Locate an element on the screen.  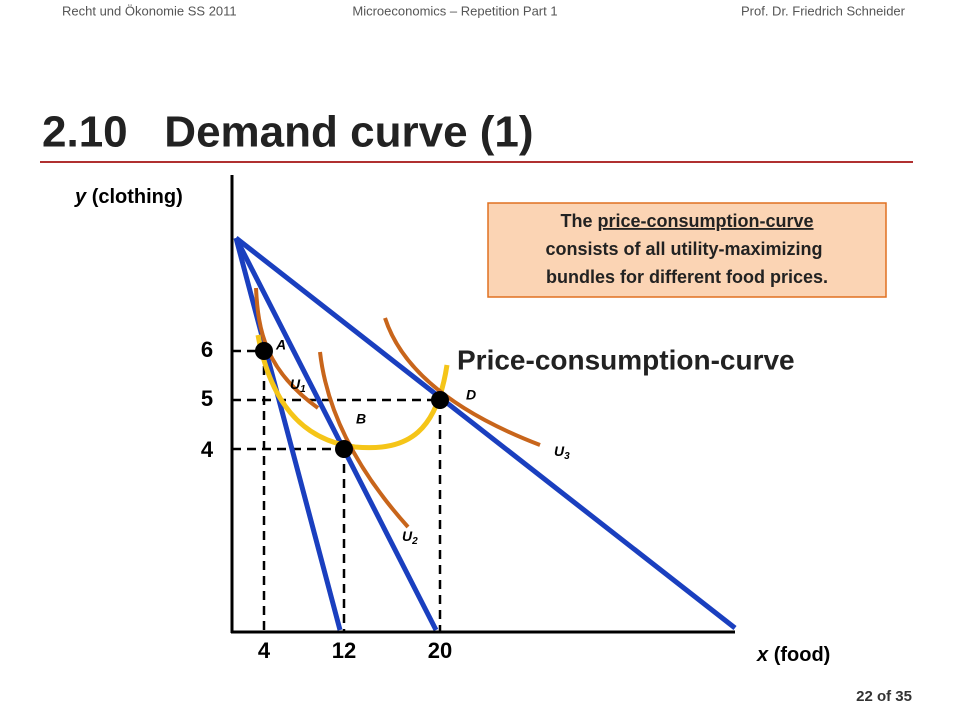
dashes is located at coordinates (337, 490).